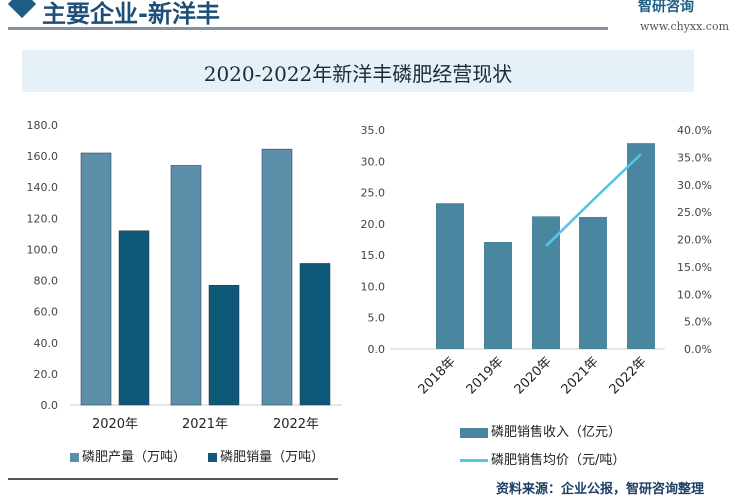  Describe the element at coordinates (358, 74) in the screenshot. I see `chart-title: 2020-2022年新洋丰磷肥经营现状` at that location.